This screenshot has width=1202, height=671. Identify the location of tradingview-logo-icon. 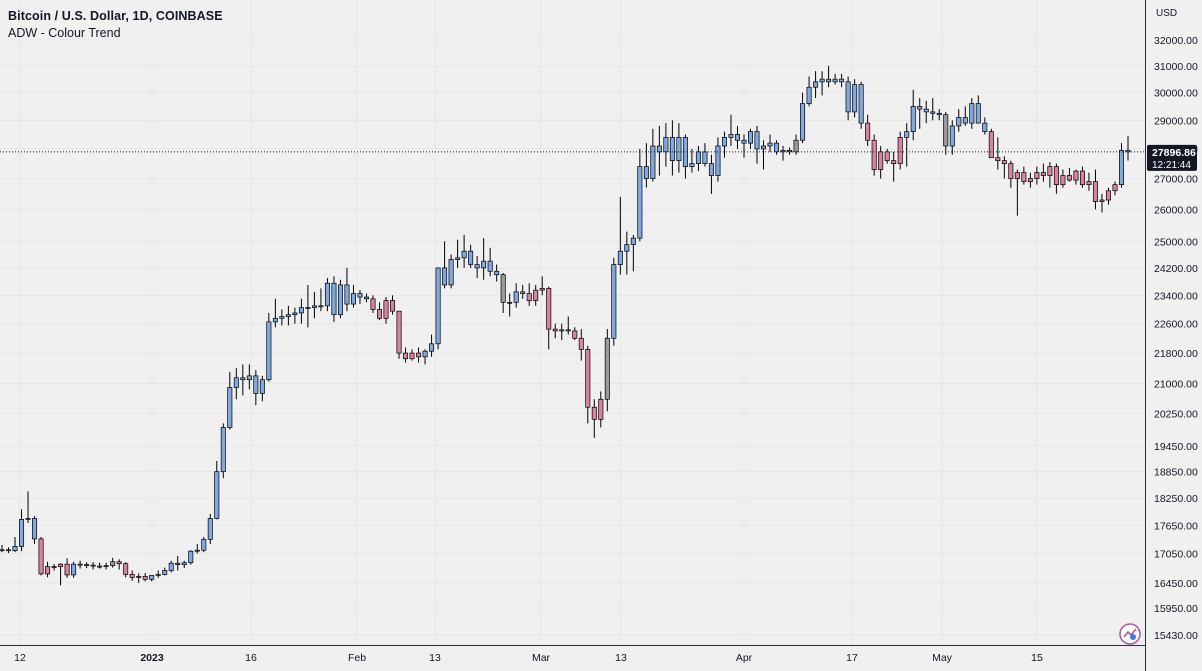
(1130, 634).